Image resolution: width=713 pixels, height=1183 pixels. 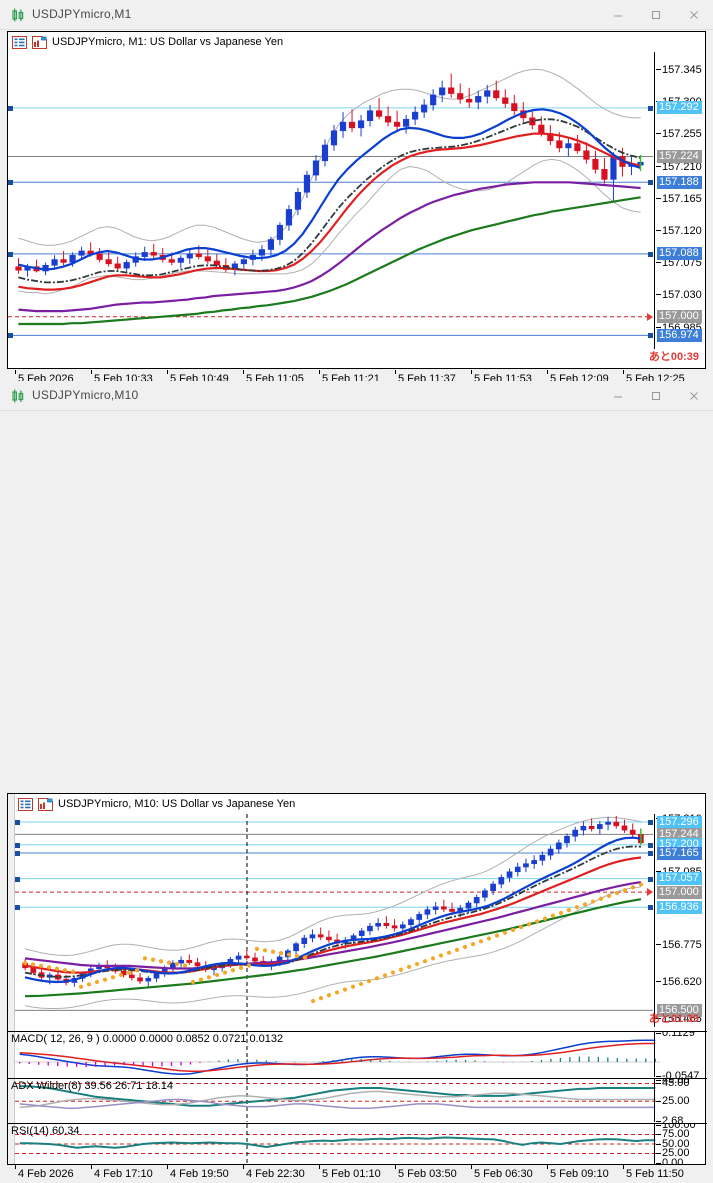 What do you see at coordinates (356, 396) in the screenshot?
I see `titlebar-m10: USDJPYmicro,M10` at bounding box center [356, 396].